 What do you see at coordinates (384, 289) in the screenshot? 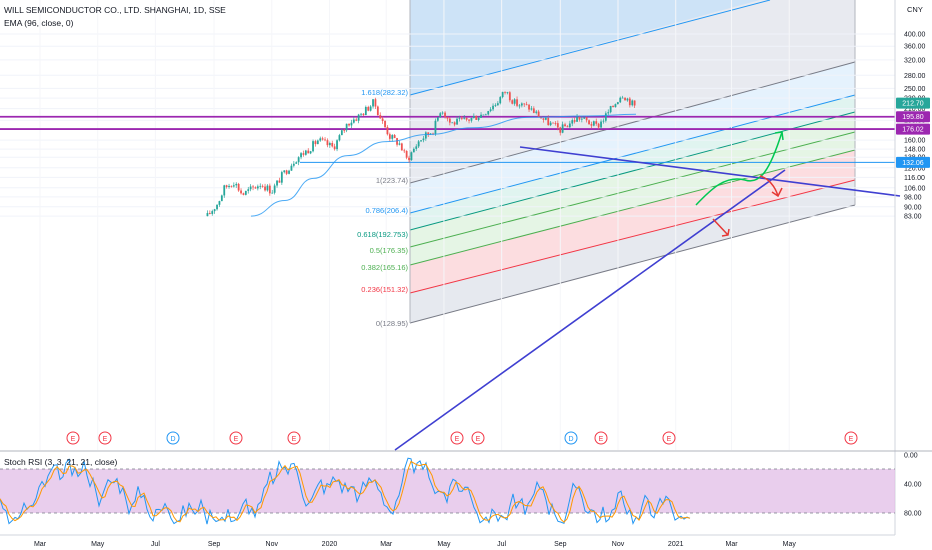
I see `fib-level-label: 0.236(151.32)` at bounding box center [384, 289].